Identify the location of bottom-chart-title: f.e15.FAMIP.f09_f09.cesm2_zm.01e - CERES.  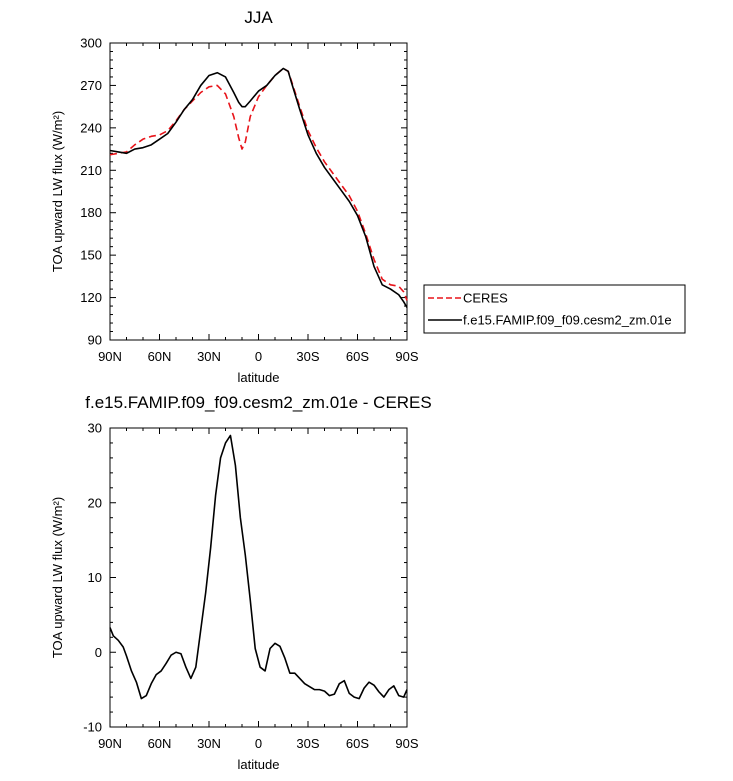
(258, 402).